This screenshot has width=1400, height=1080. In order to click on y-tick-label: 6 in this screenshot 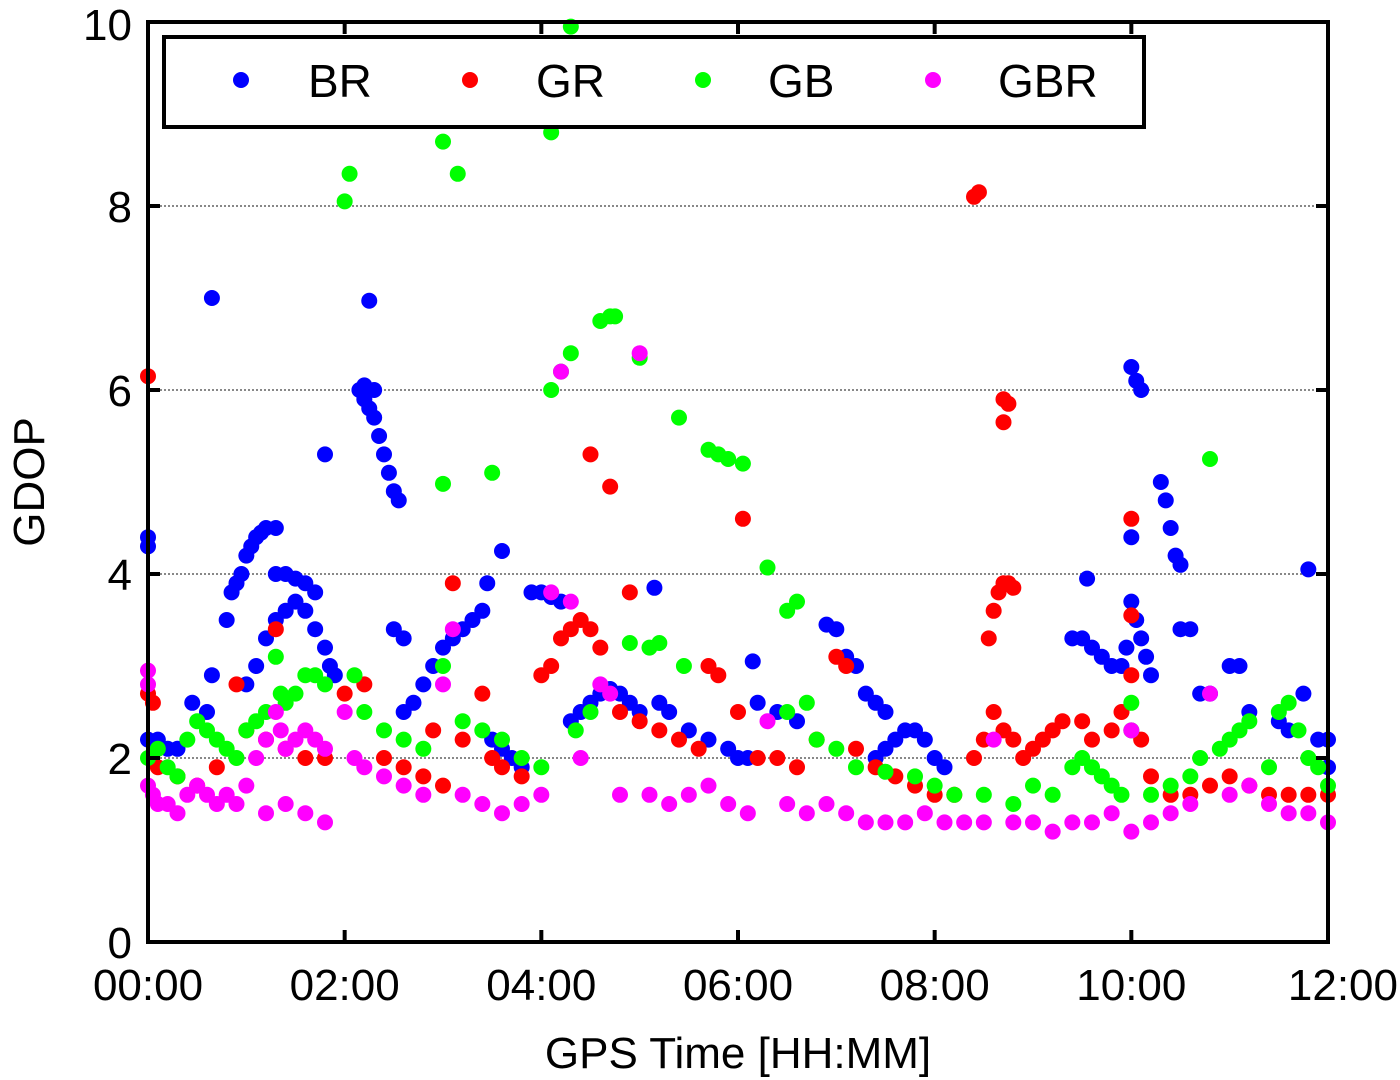, I will do `click(120, 391)`.